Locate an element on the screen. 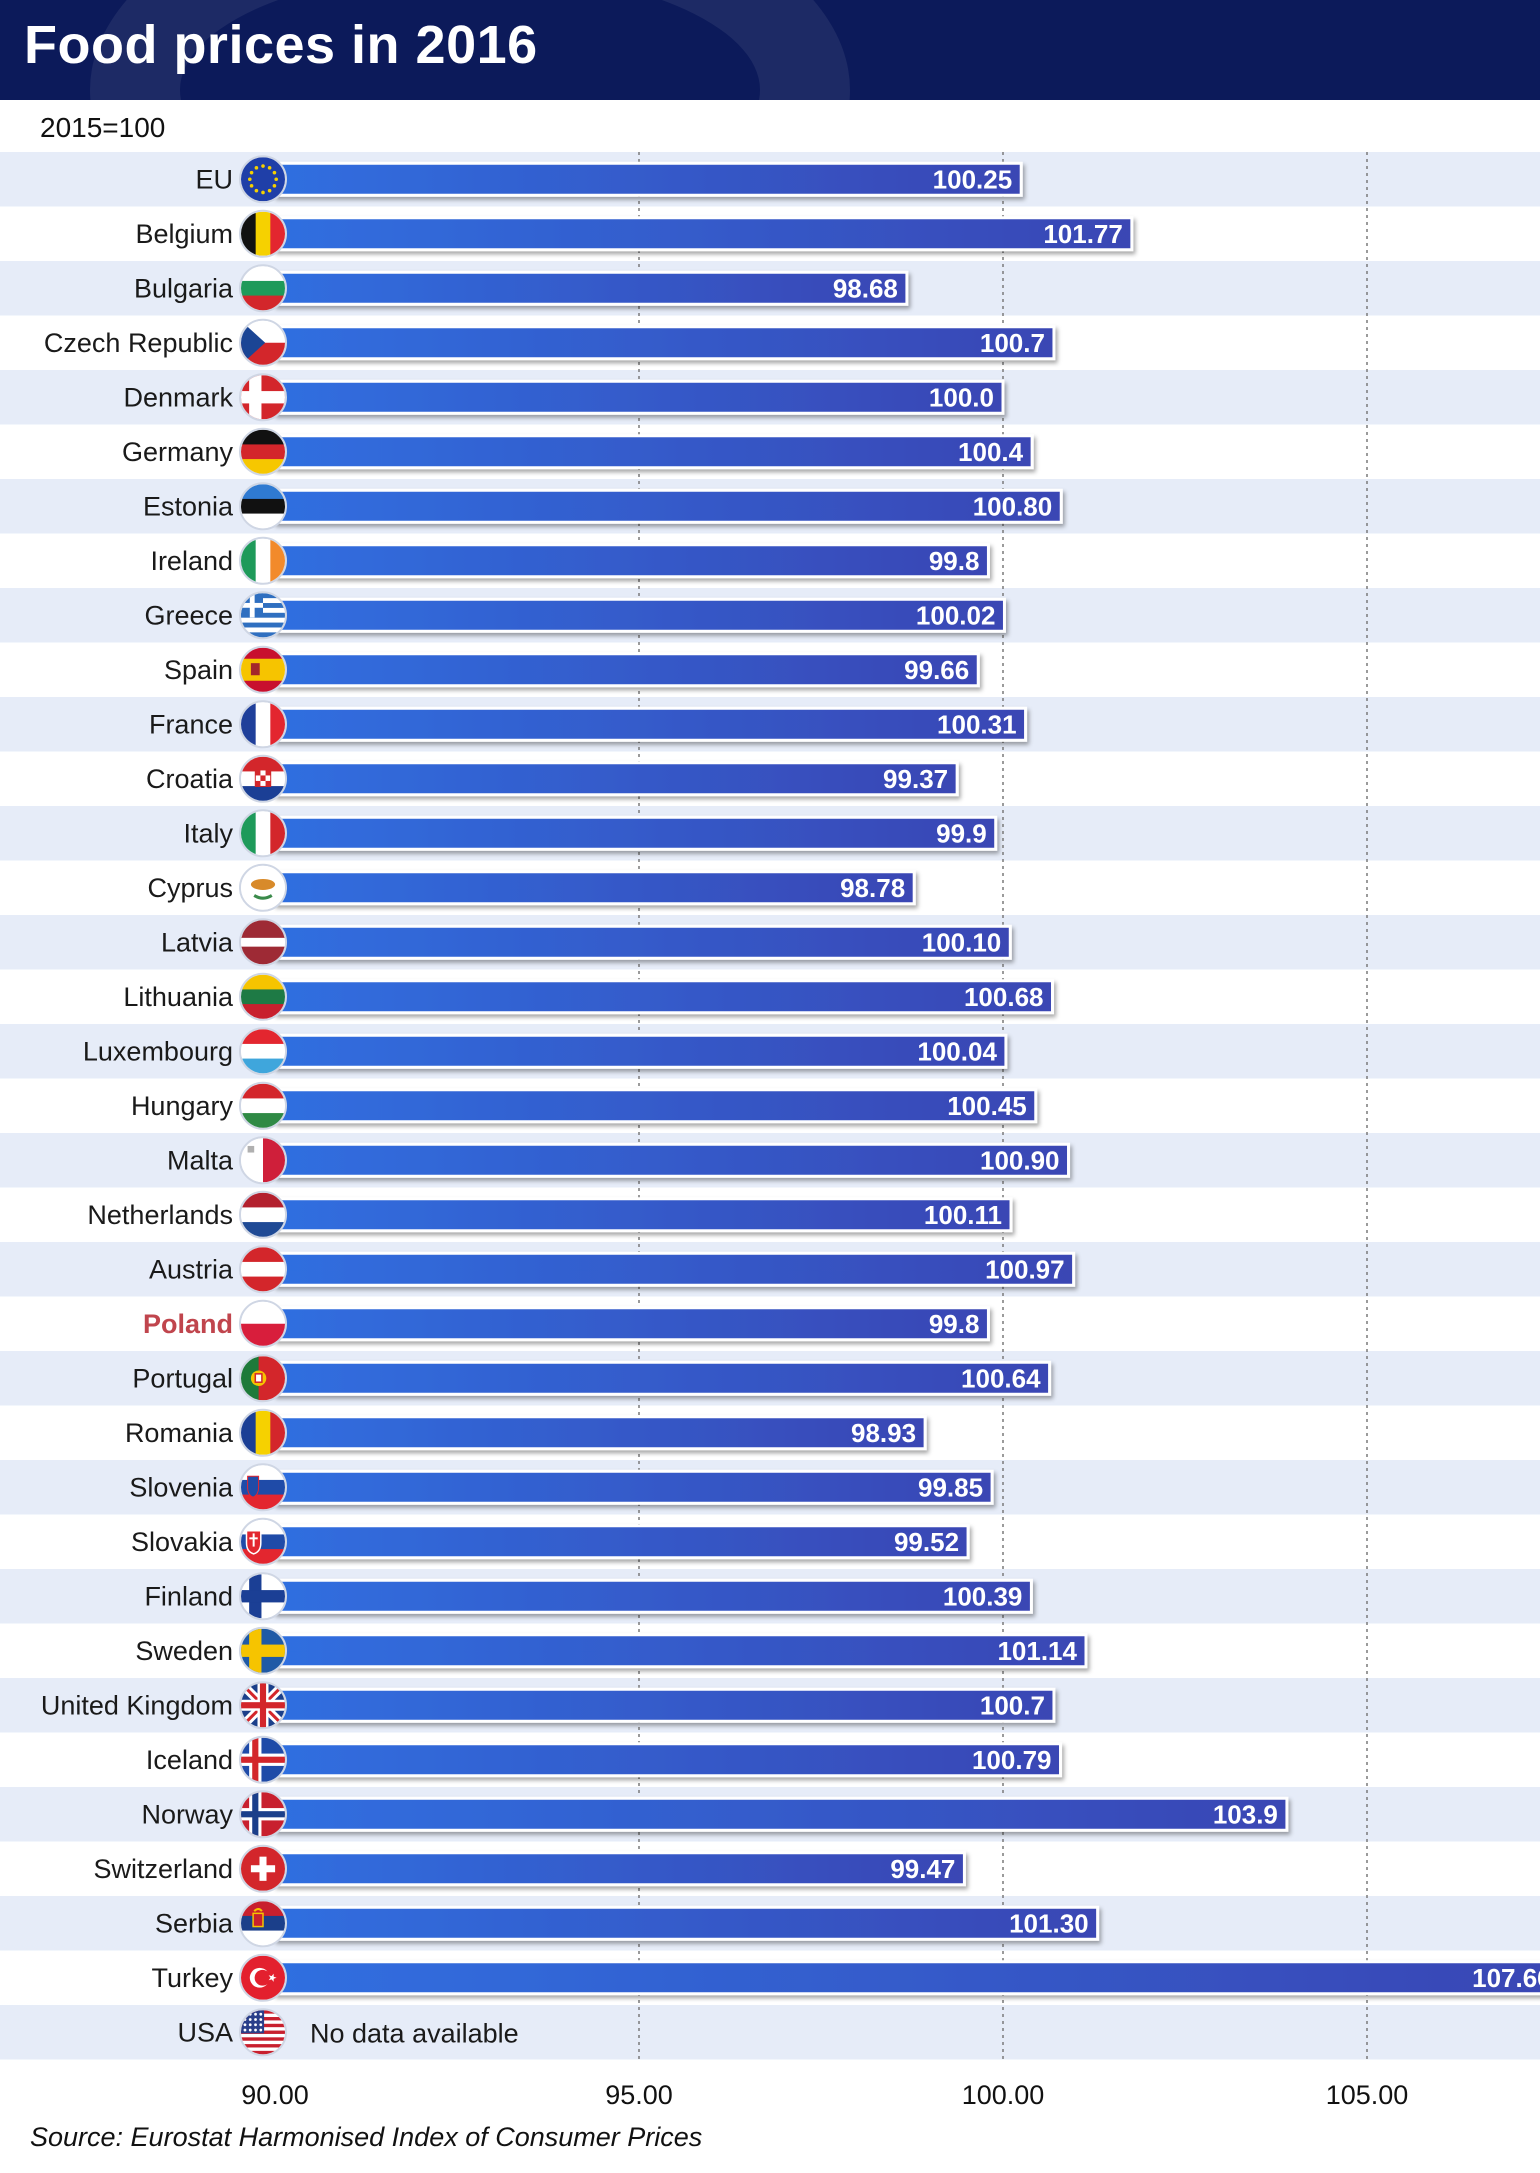 Image resolution: width=1540 pixels, height=2173 pixels. bar-value-label: 100.11 is located at coordinates (963, 1215).